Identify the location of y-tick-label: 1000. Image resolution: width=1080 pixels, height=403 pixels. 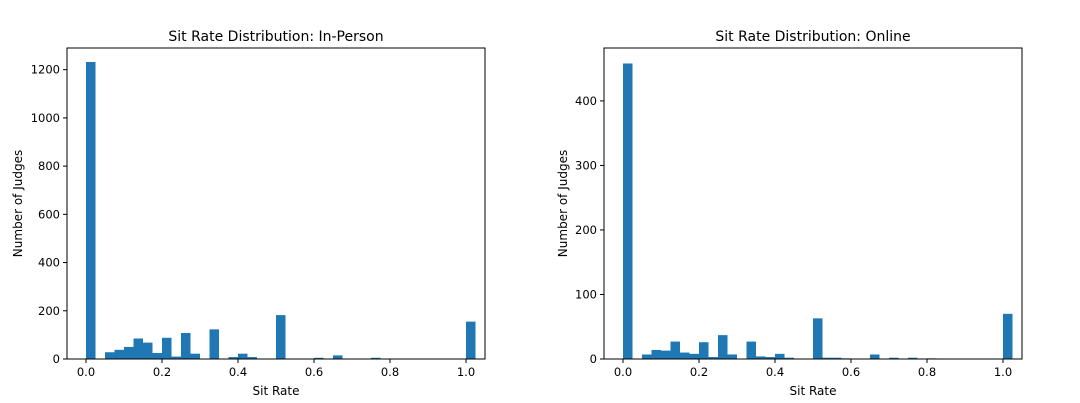
(45, 118).